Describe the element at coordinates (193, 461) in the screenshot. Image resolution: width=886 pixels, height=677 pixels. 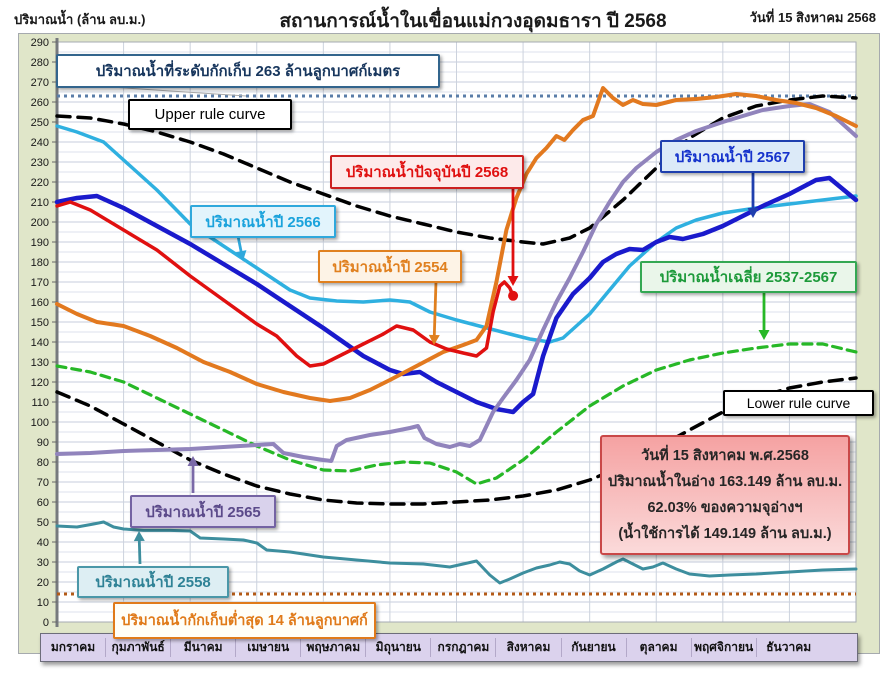
I see `y2565-arrow-head` at that location.